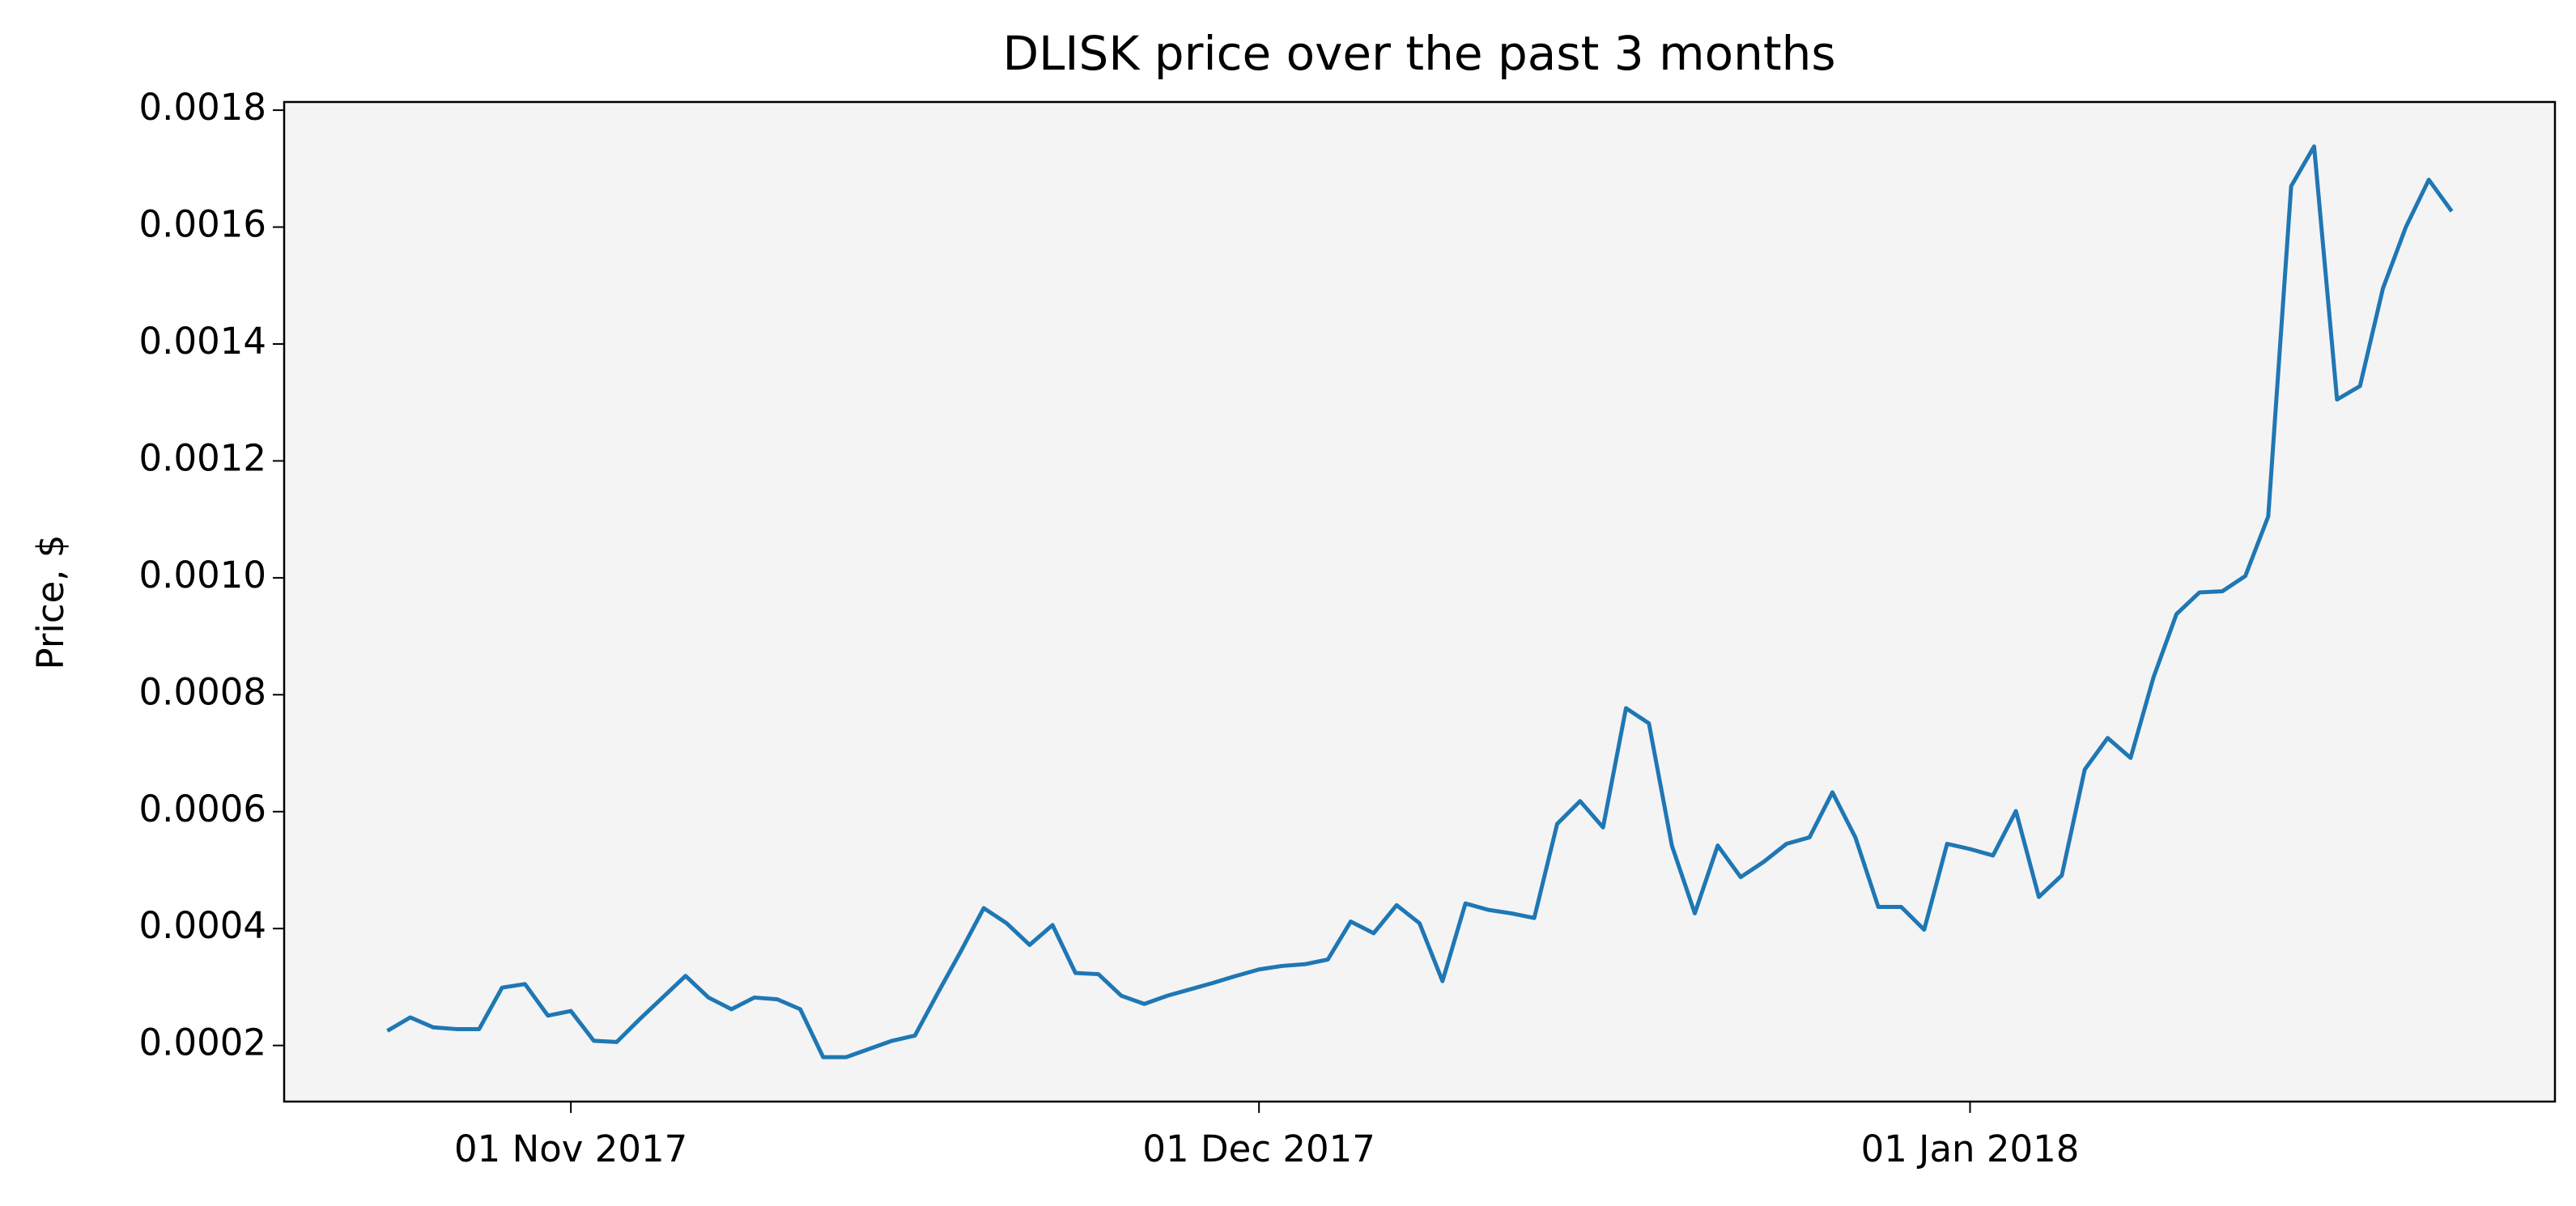 This screenshot has height=1206, width=2576. What do you see at coordinates (203, 1042) in the screenshot?
I see `y-tick-label: 0.0002` at bounding box center [203, 1042].